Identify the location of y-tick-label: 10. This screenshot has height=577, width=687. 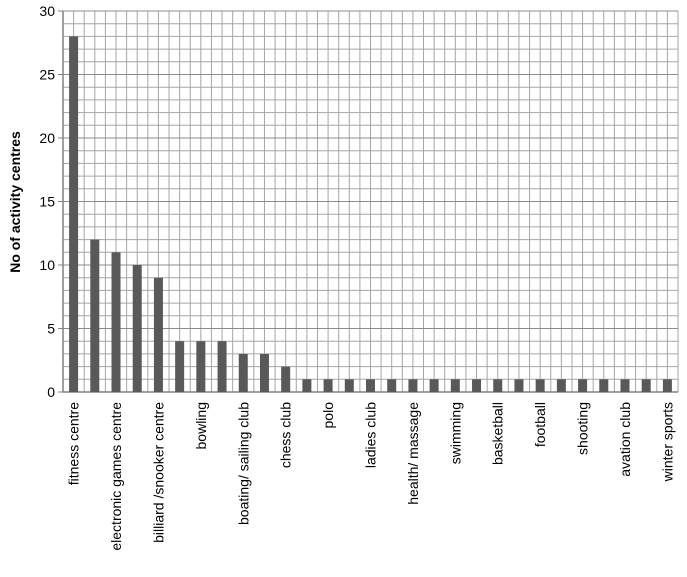
(47, 265).